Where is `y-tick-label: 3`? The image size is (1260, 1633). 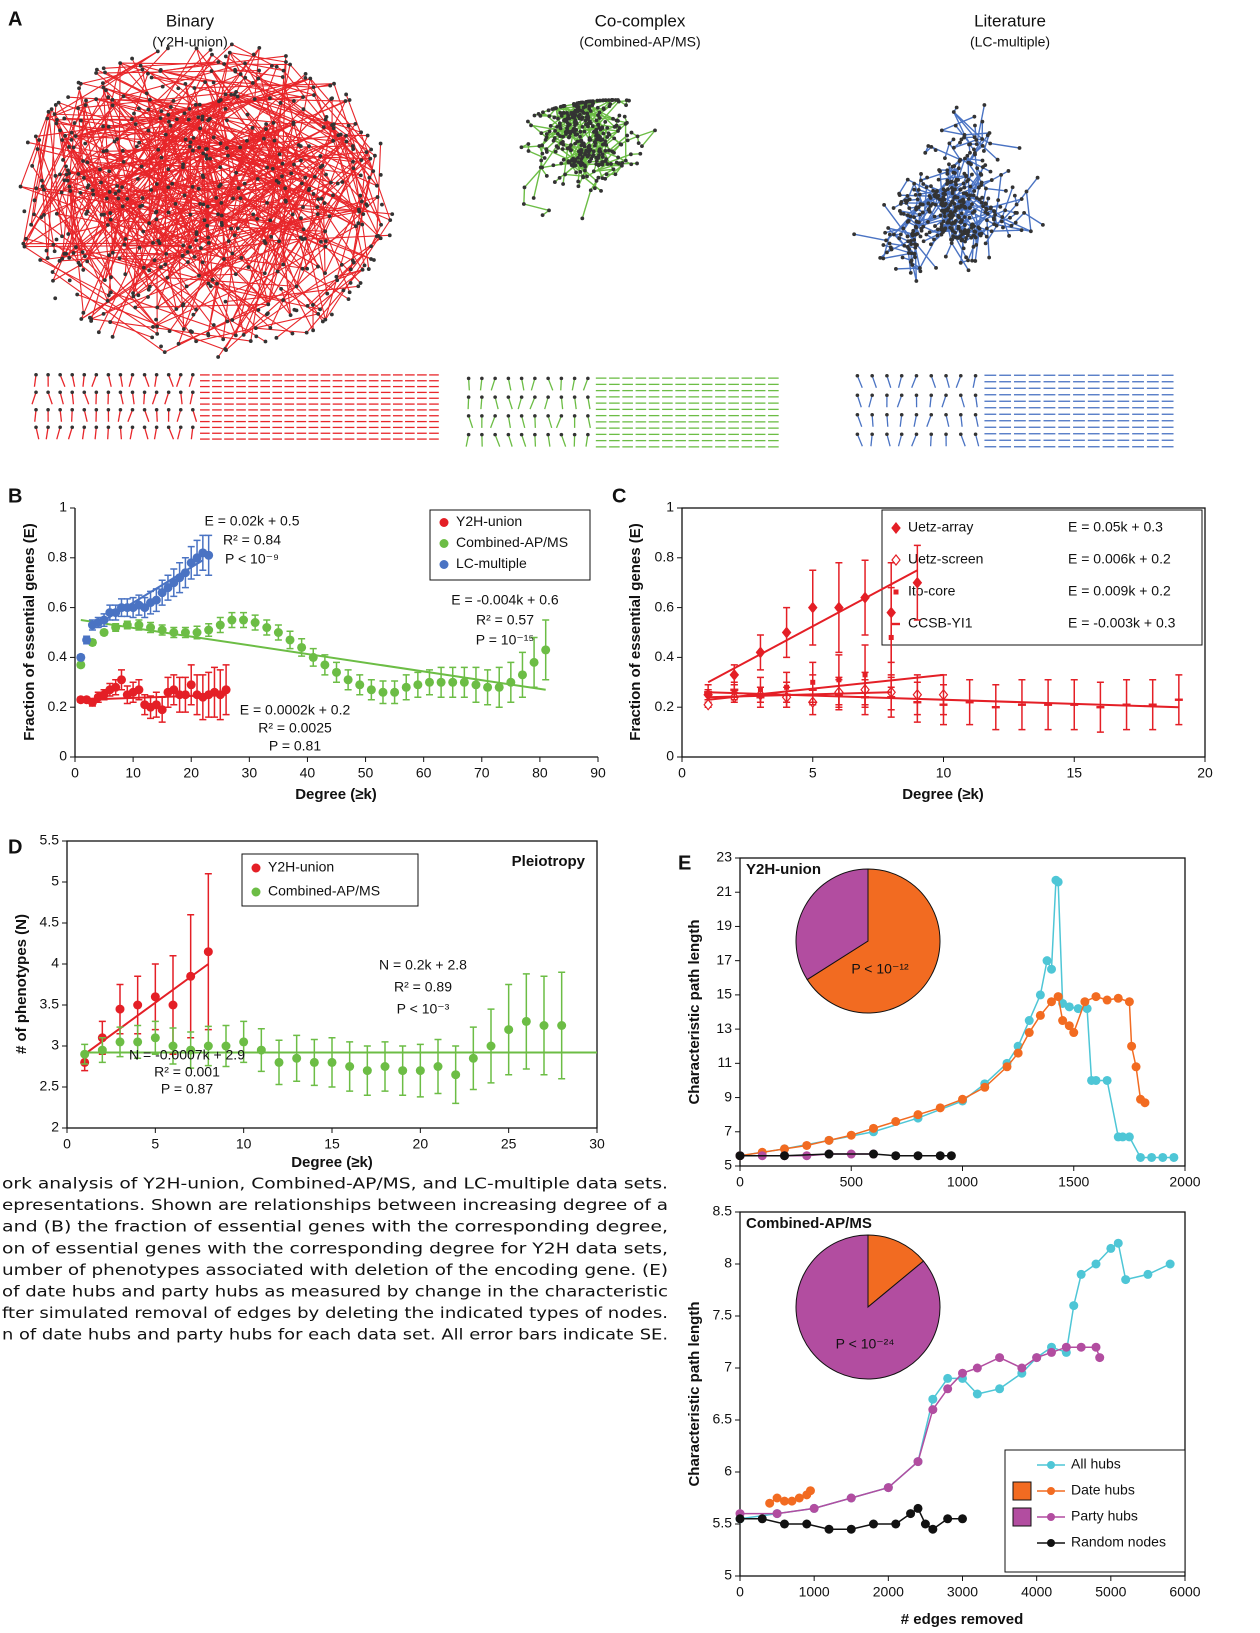
y-tick-label: 3 is located at coordinates (55, 1045).